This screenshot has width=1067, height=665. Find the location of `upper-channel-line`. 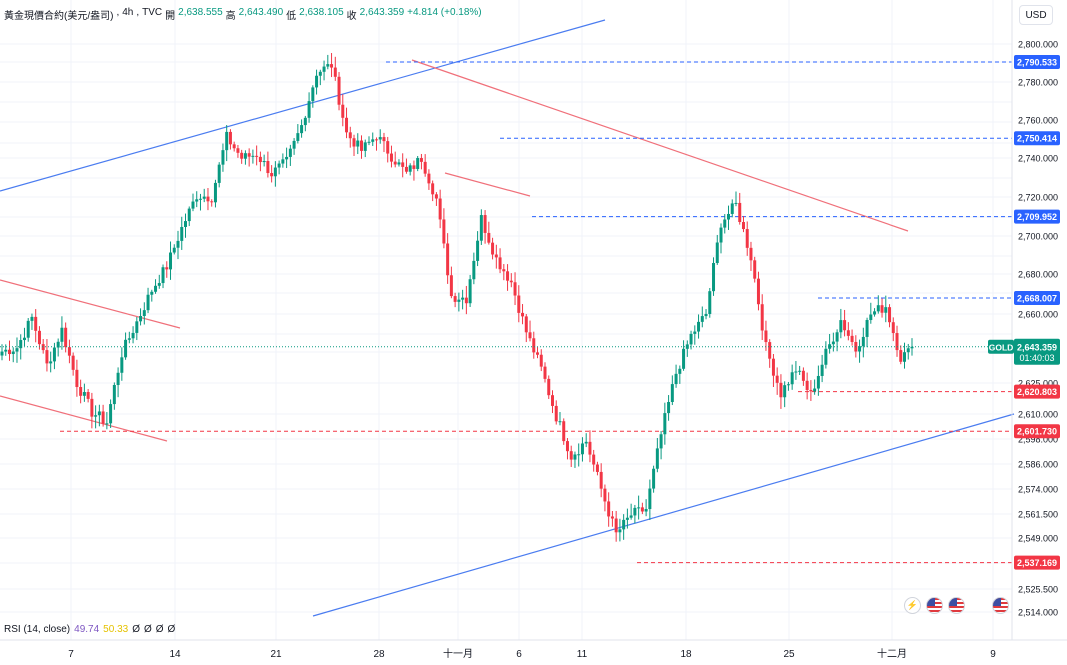

upper-channel-line is located at coordinates (303, 105).